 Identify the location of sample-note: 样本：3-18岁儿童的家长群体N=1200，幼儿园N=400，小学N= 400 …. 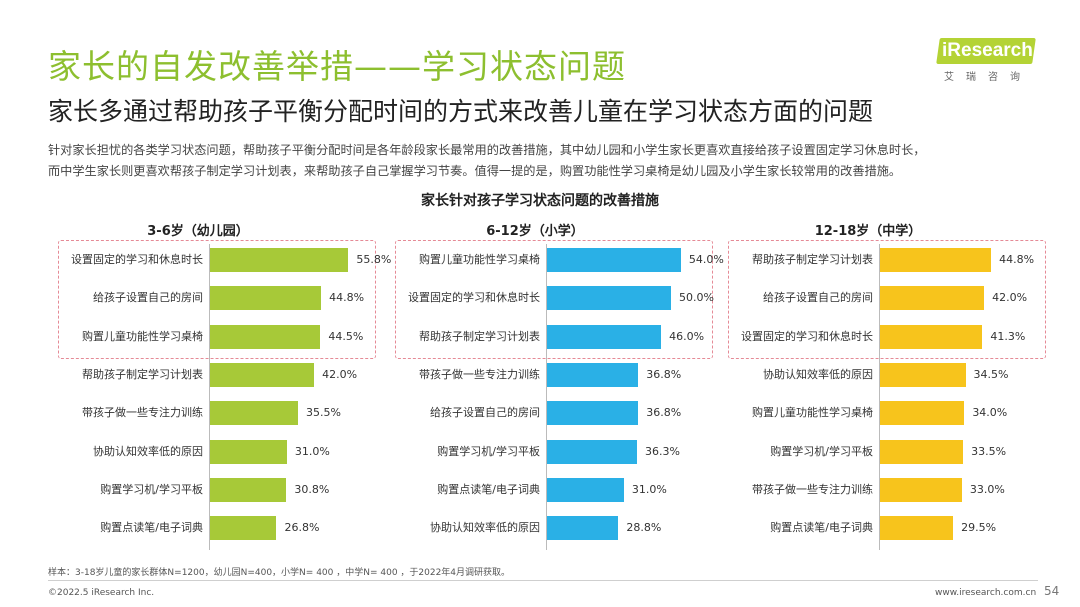
(279, 573).